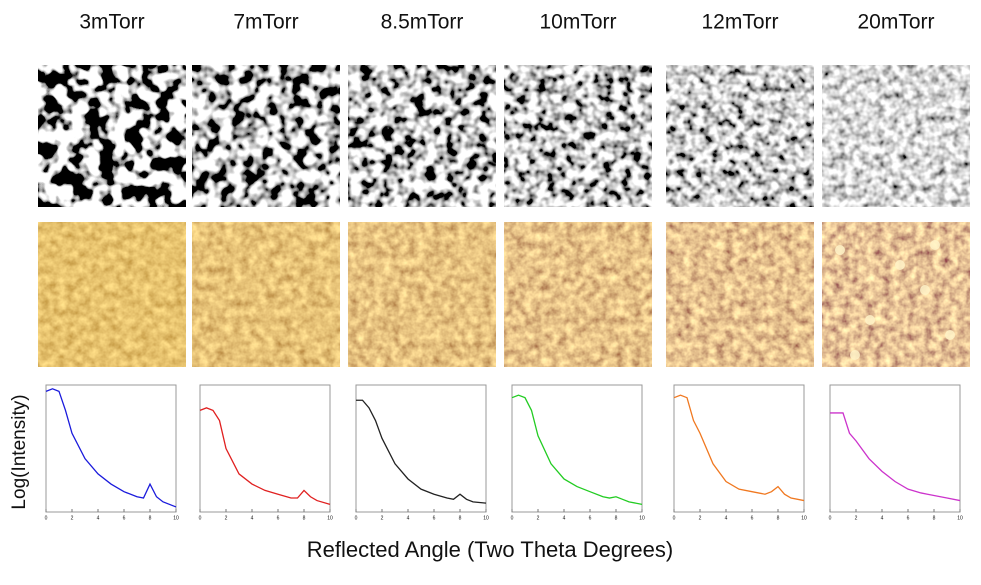 This screenshot has height=585, width=981. What do you see at coordinates (577, 22) in the screenshot?
I see `panel-title: 10mTorr` at bounding box center [577, 22].